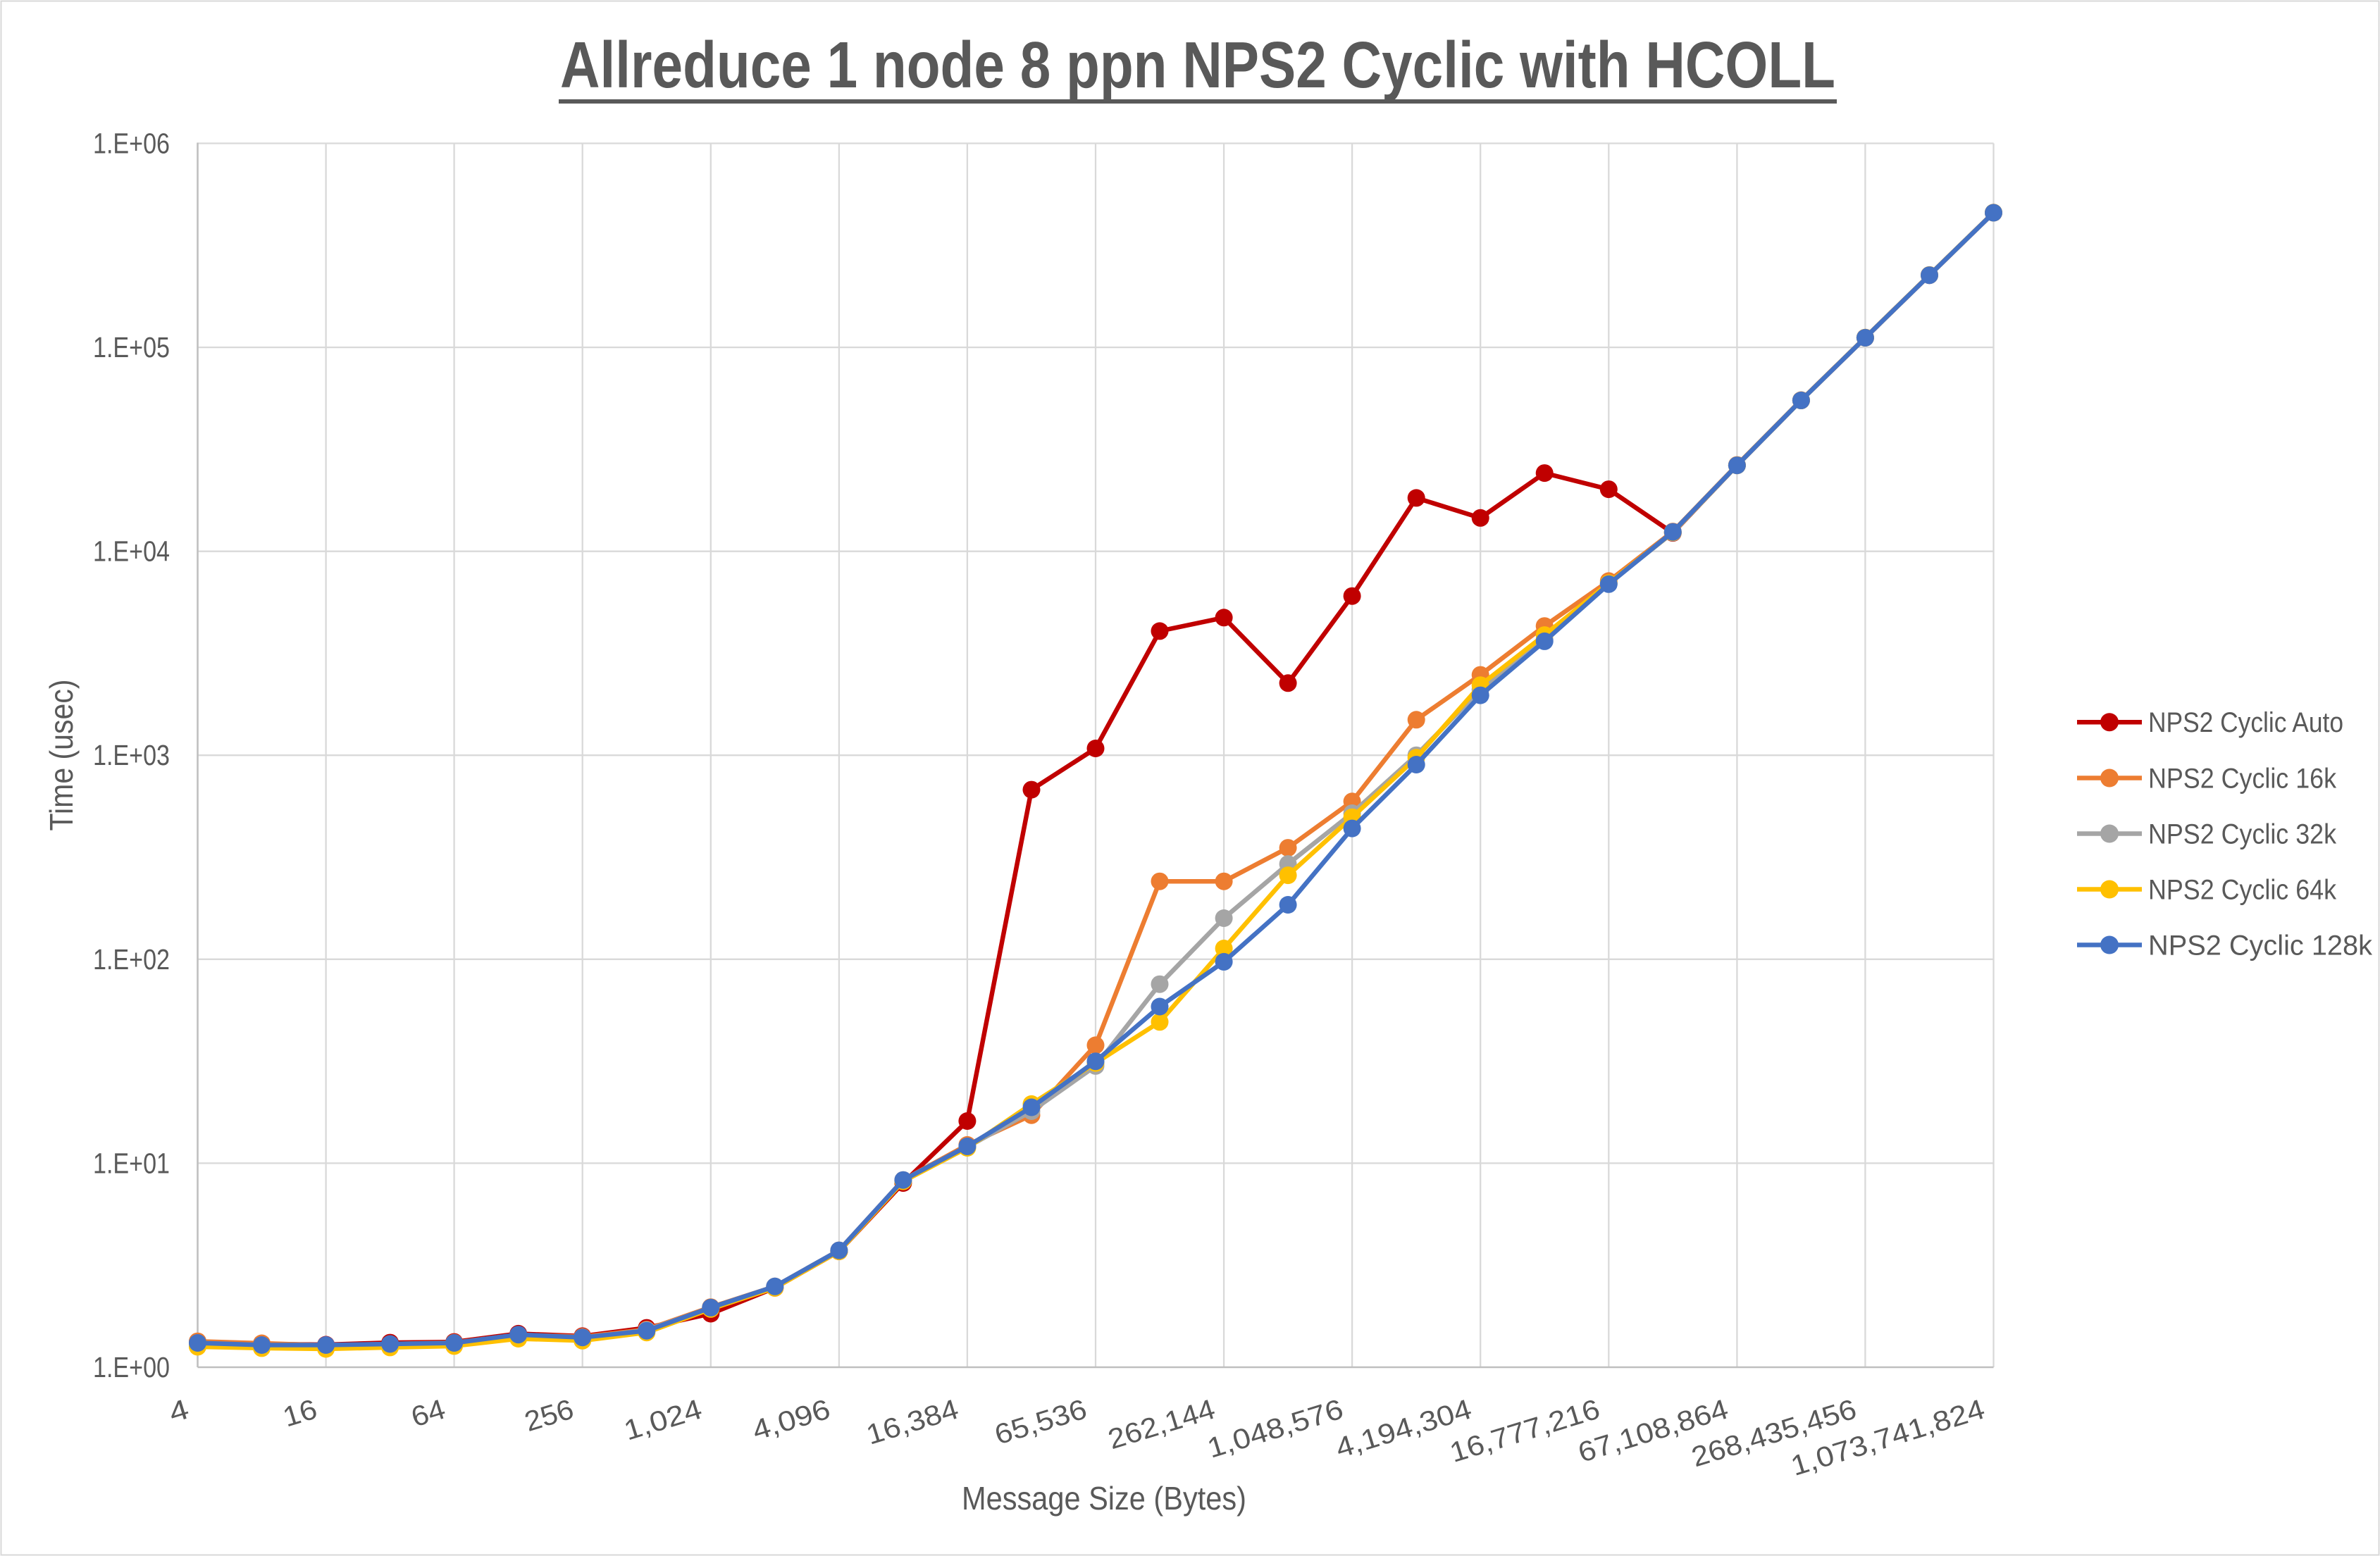 Image resolution: width=2380 pixels, height=1556 pixels. I want to click on svg-text: NPS2 Cyclic Auto, so click(2245, 722).